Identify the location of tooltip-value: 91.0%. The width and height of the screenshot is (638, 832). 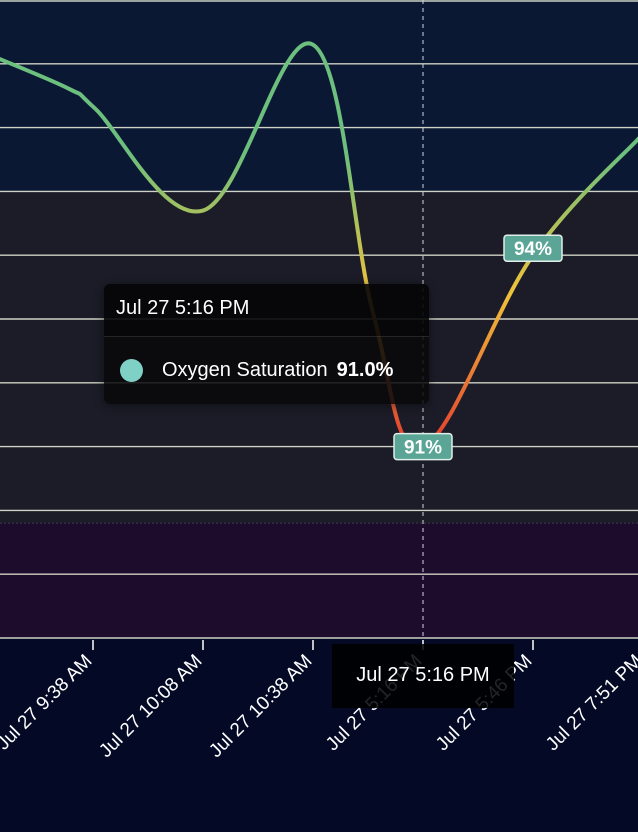
(365, 369).